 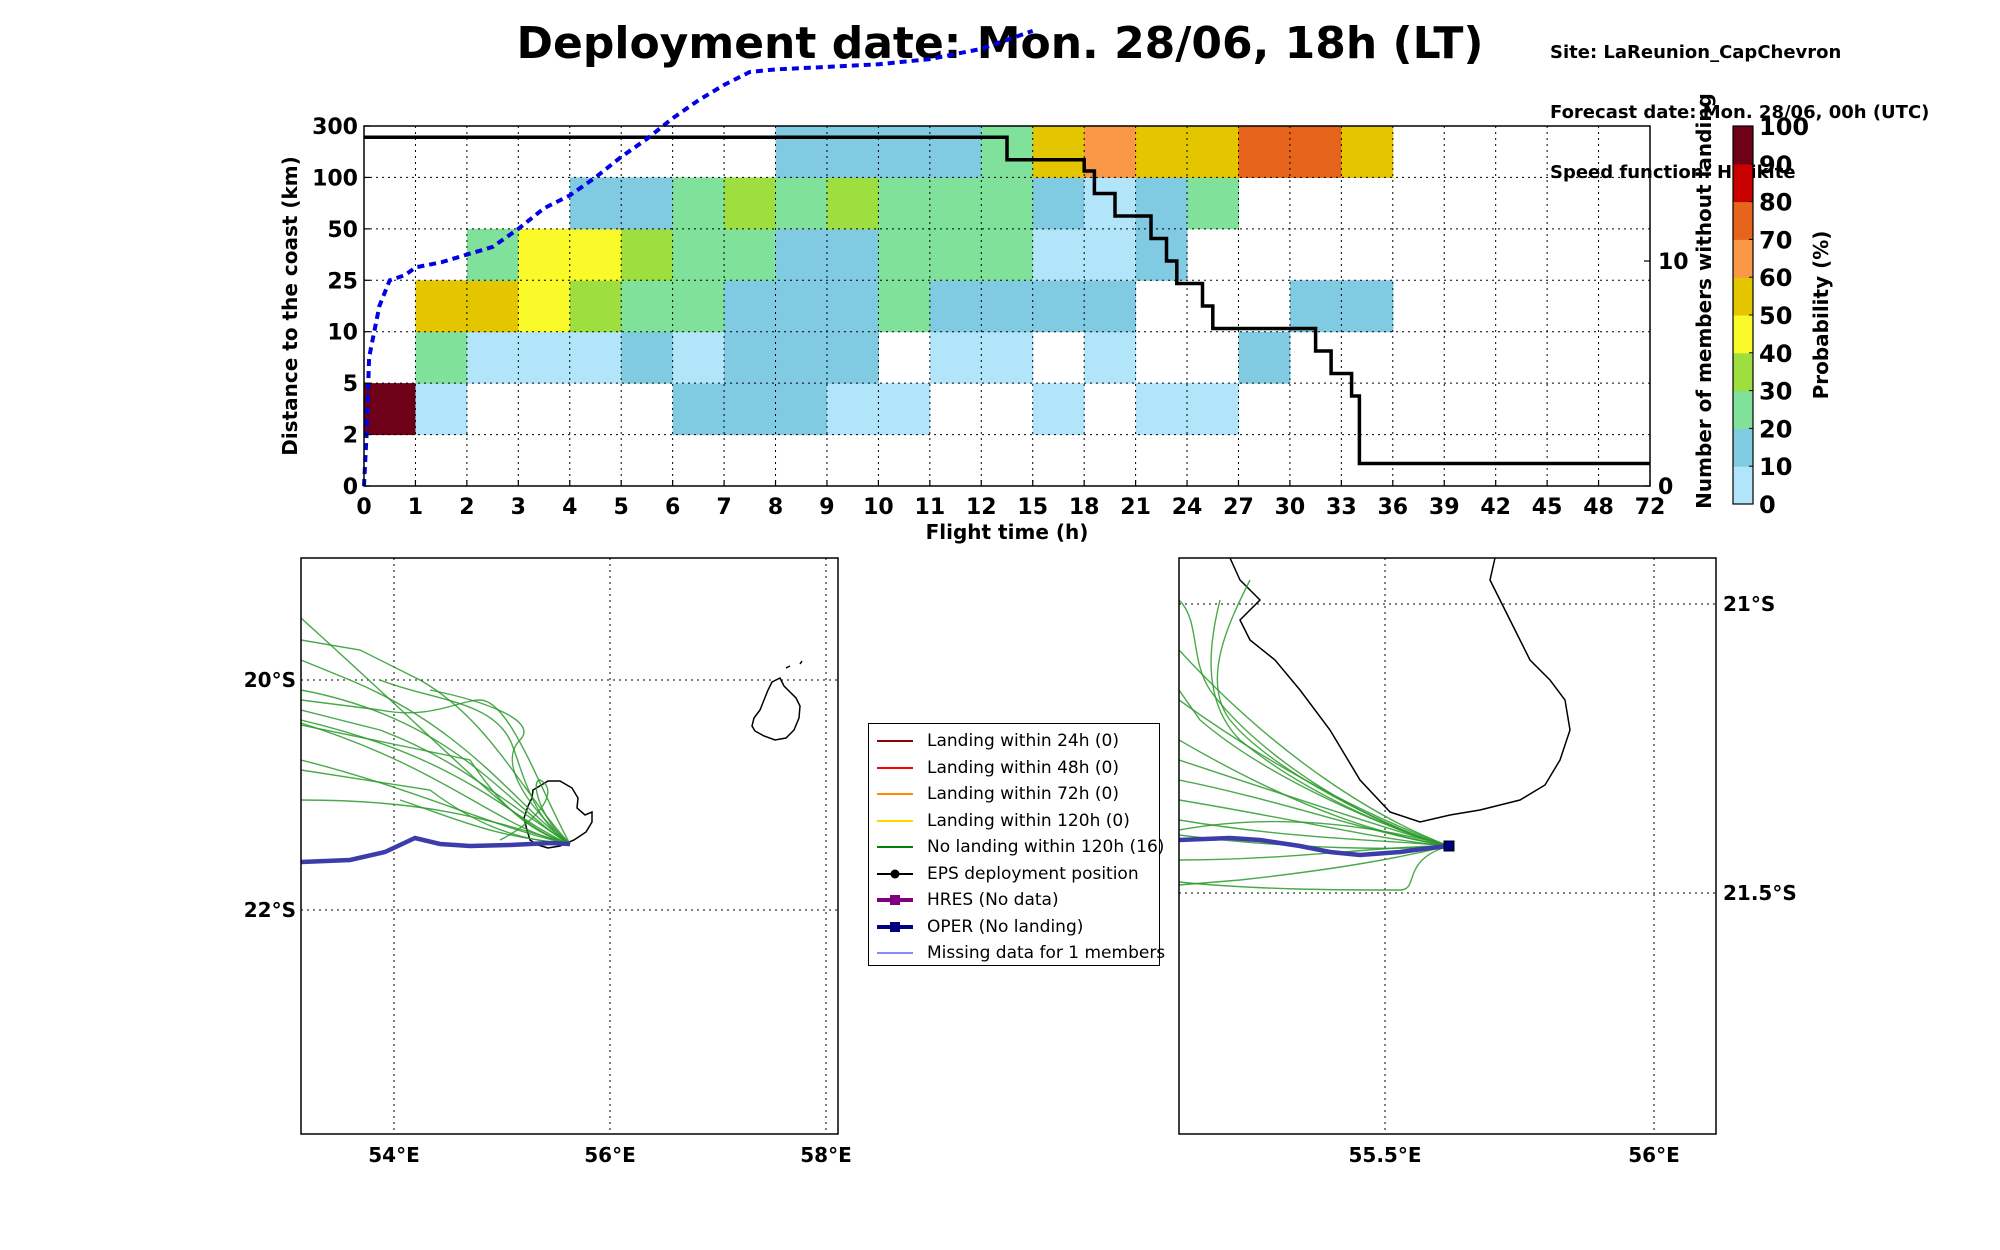 I want to click on map-left, so click(x=569, y=846).